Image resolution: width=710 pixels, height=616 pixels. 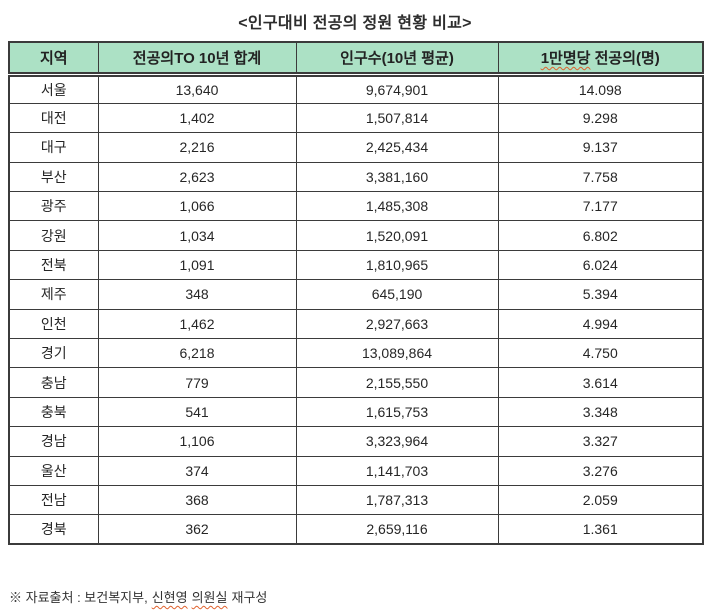 I want to click on cell-per-10k: 7.177, so click(x=600, y=206).